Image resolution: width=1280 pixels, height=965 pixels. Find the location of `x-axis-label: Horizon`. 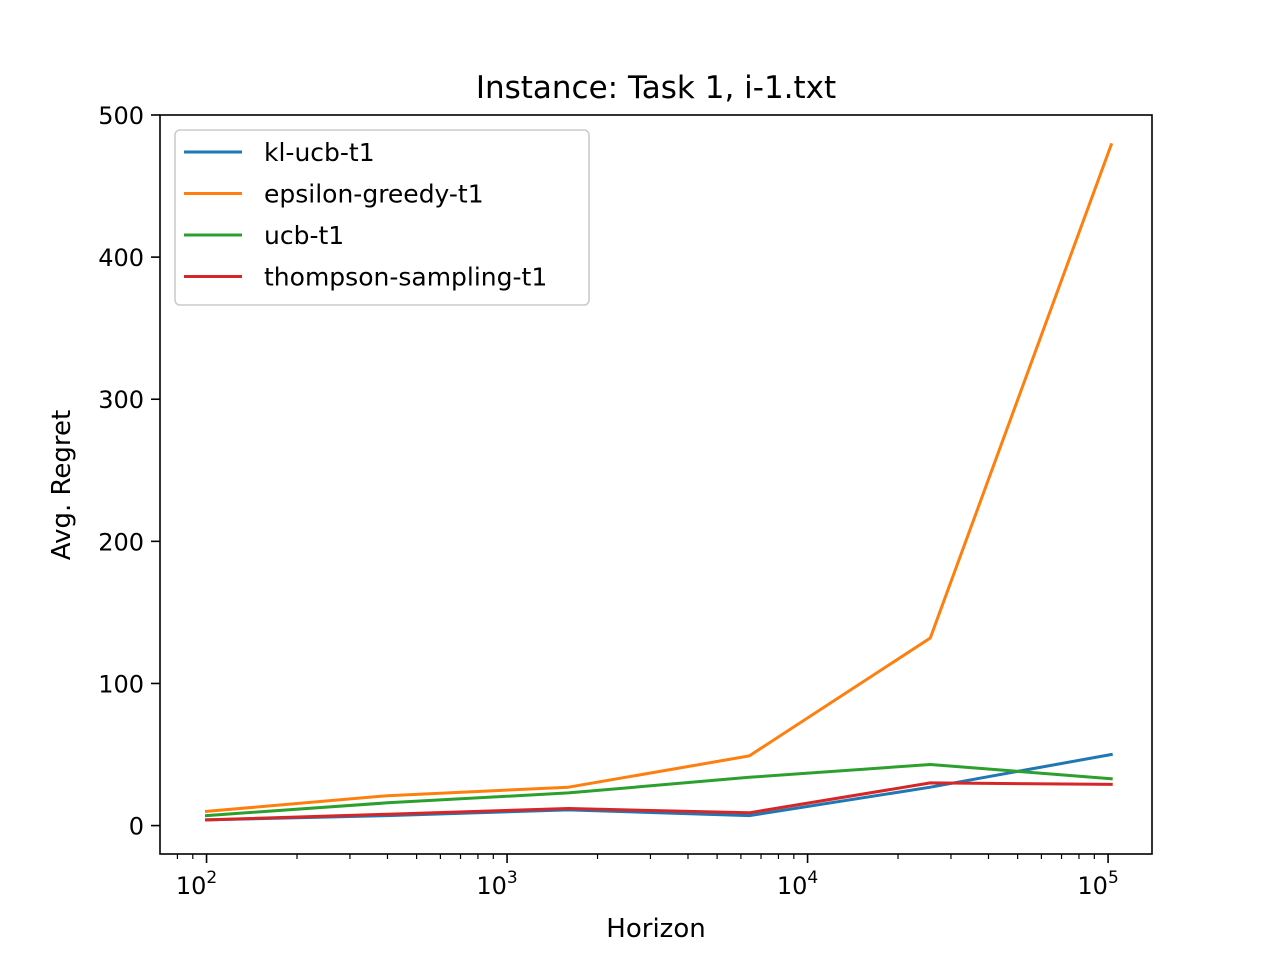

x-axis-label: Horizon is located at coordinates (655, 929).